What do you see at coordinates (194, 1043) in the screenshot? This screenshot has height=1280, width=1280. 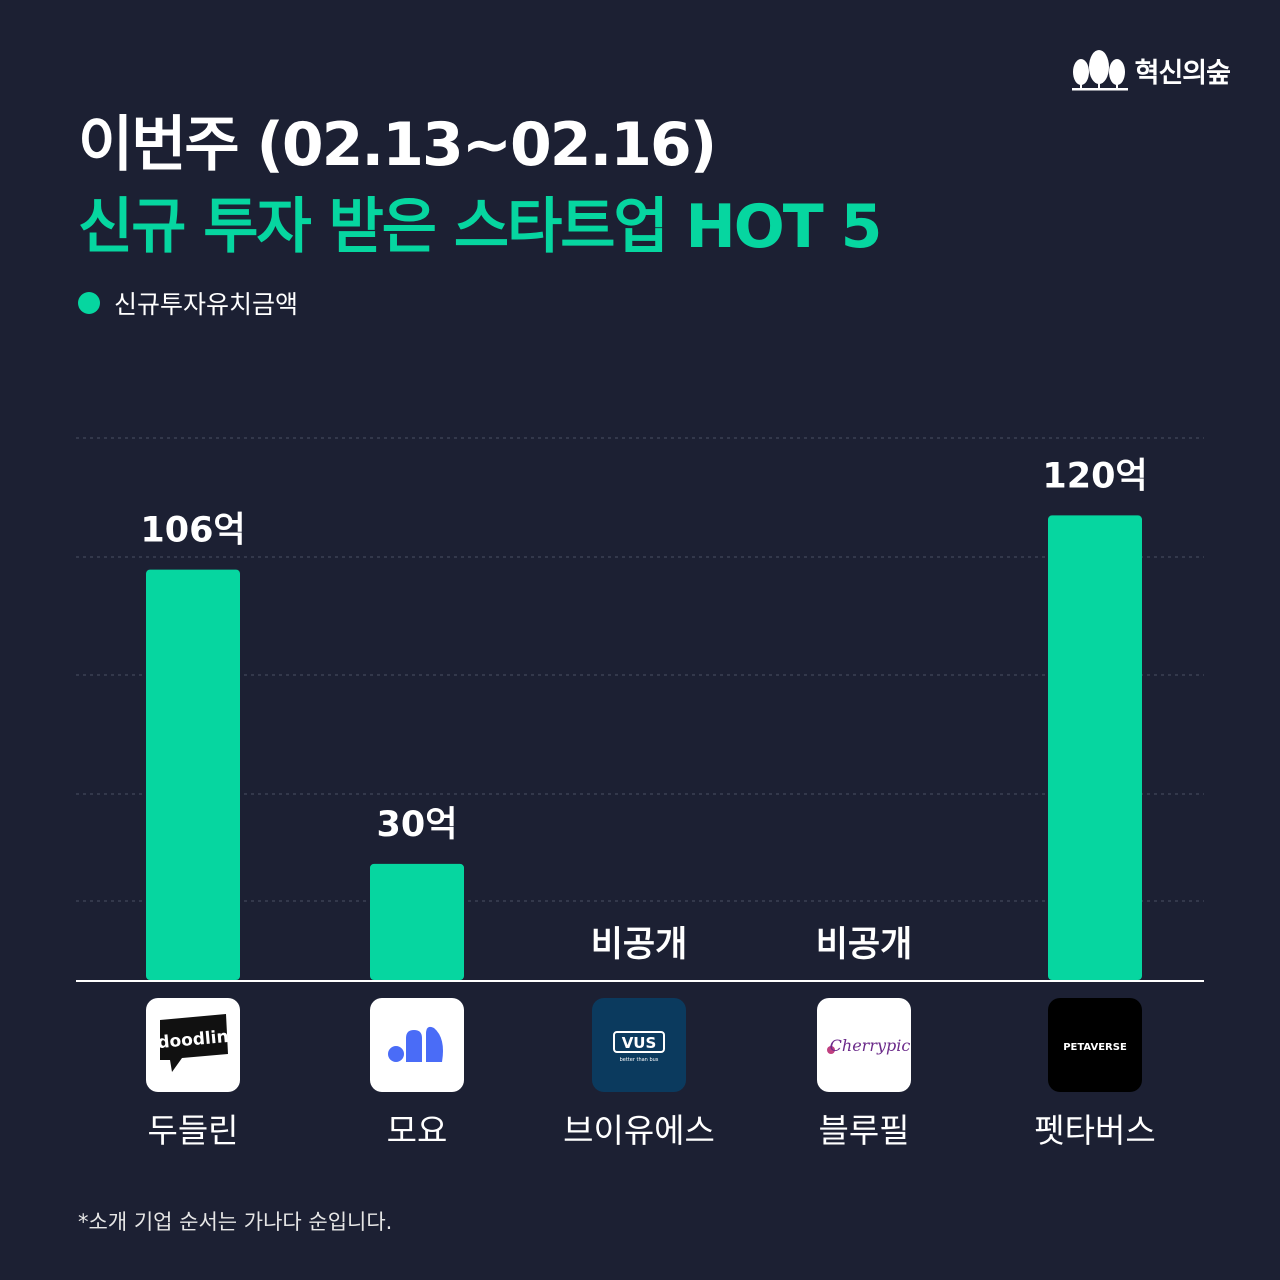 I see `doodlin-speech-icon` at bounding box center [194, 1043].